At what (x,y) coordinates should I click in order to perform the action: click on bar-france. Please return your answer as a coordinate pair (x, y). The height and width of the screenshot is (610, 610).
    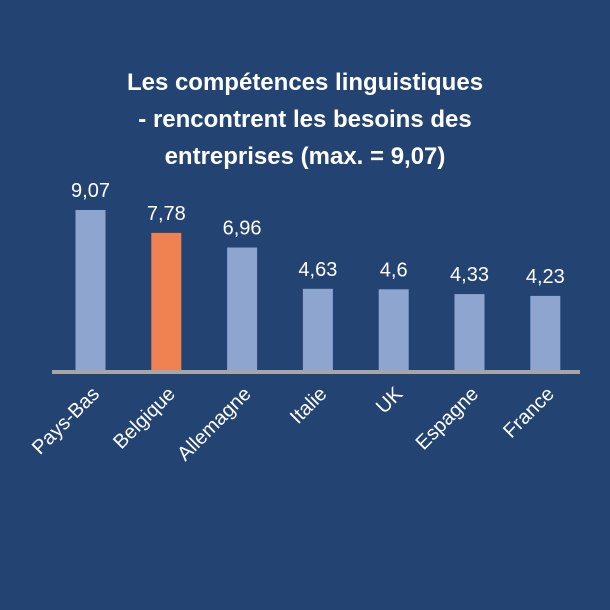
    Looking at the image, I should click on (545, 333).